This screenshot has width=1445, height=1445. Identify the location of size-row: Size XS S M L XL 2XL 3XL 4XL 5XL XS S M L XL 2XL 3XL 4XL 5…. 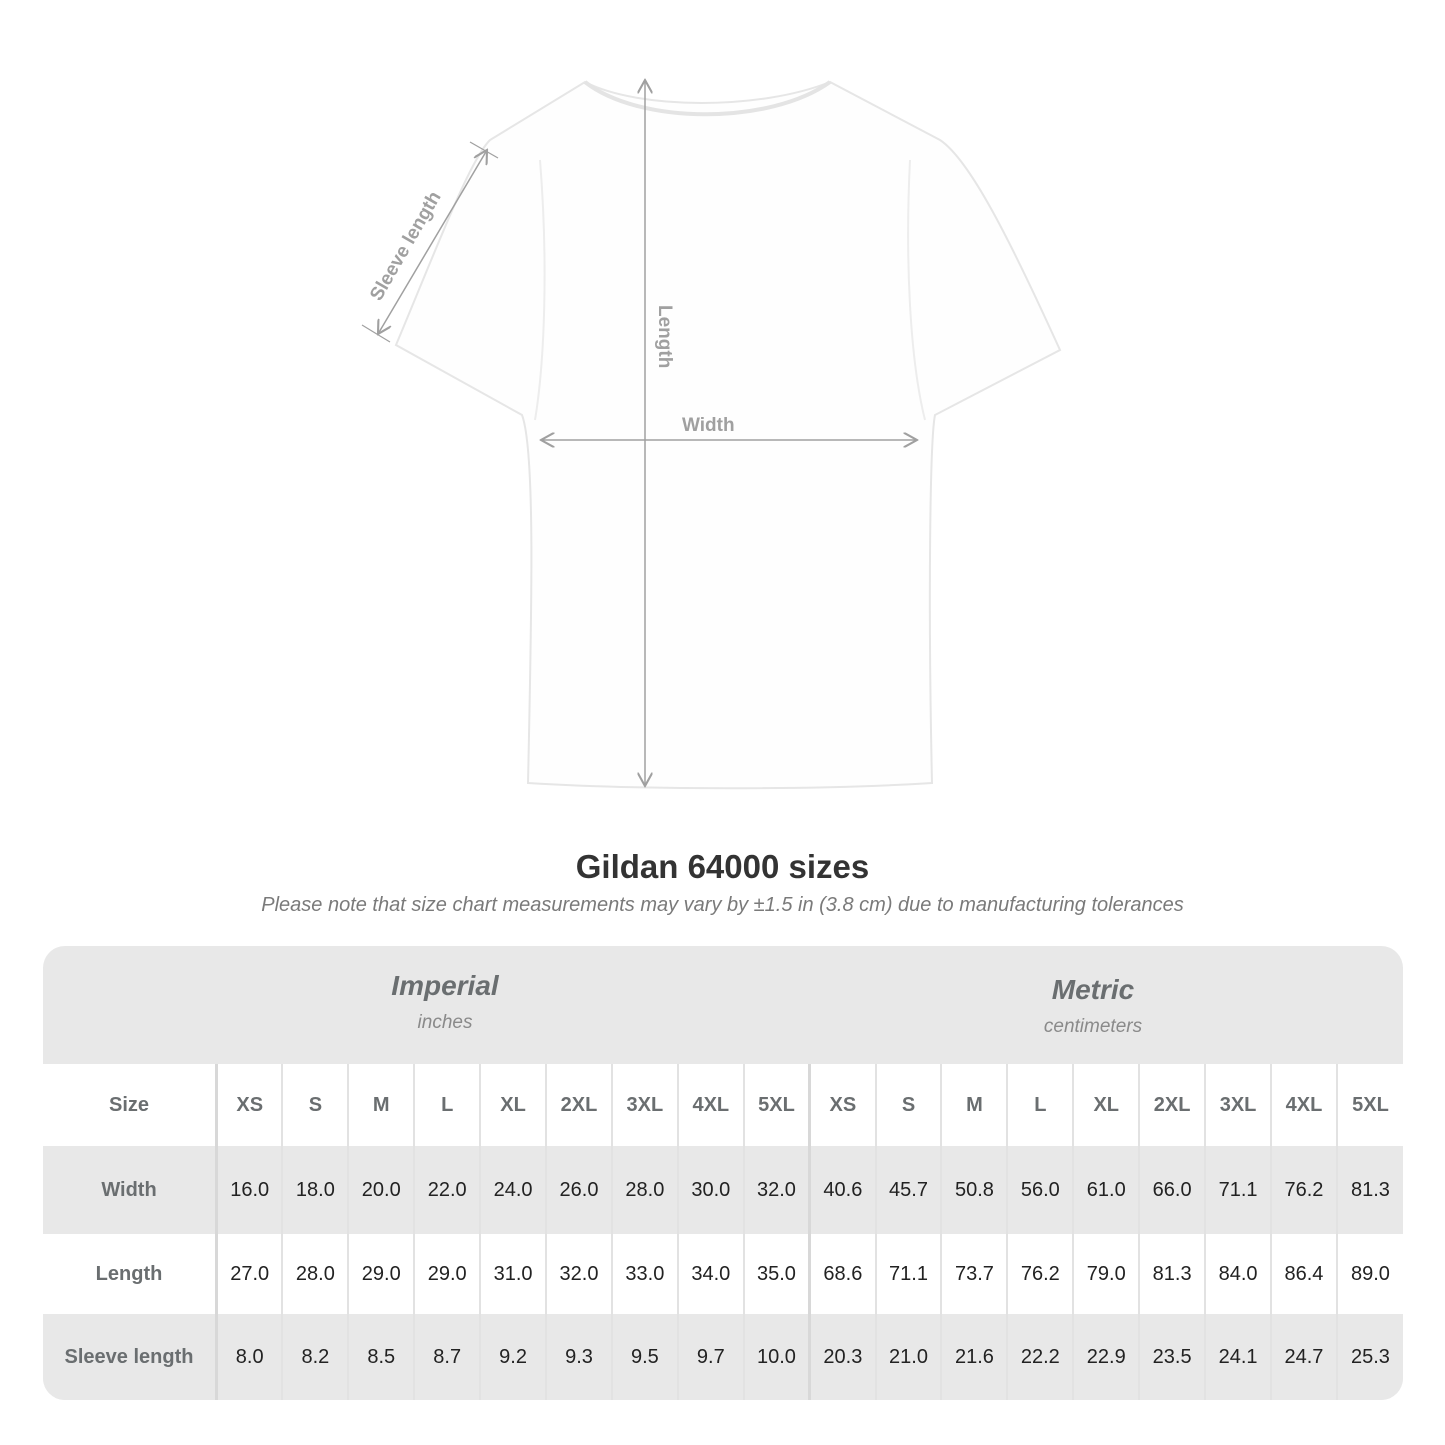
(723, 1105).